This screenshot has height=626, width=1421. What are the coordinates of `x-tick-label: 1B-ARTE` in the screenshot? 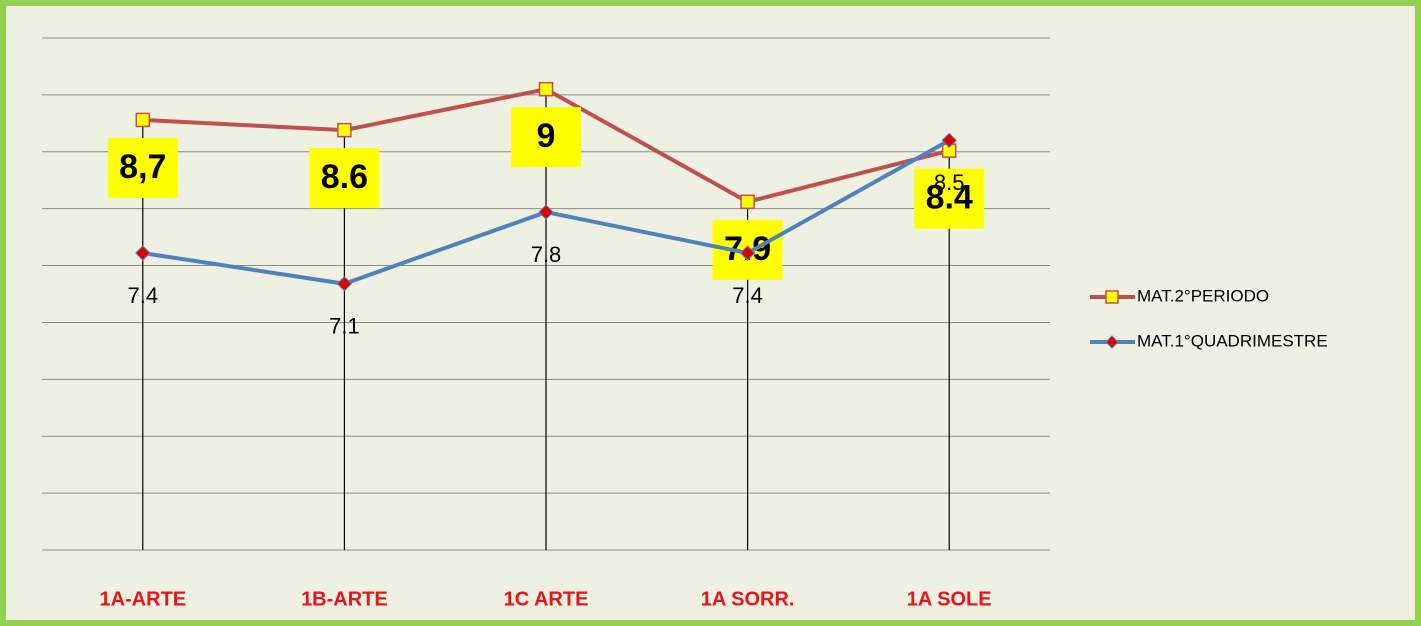 It's located at (344, 599).